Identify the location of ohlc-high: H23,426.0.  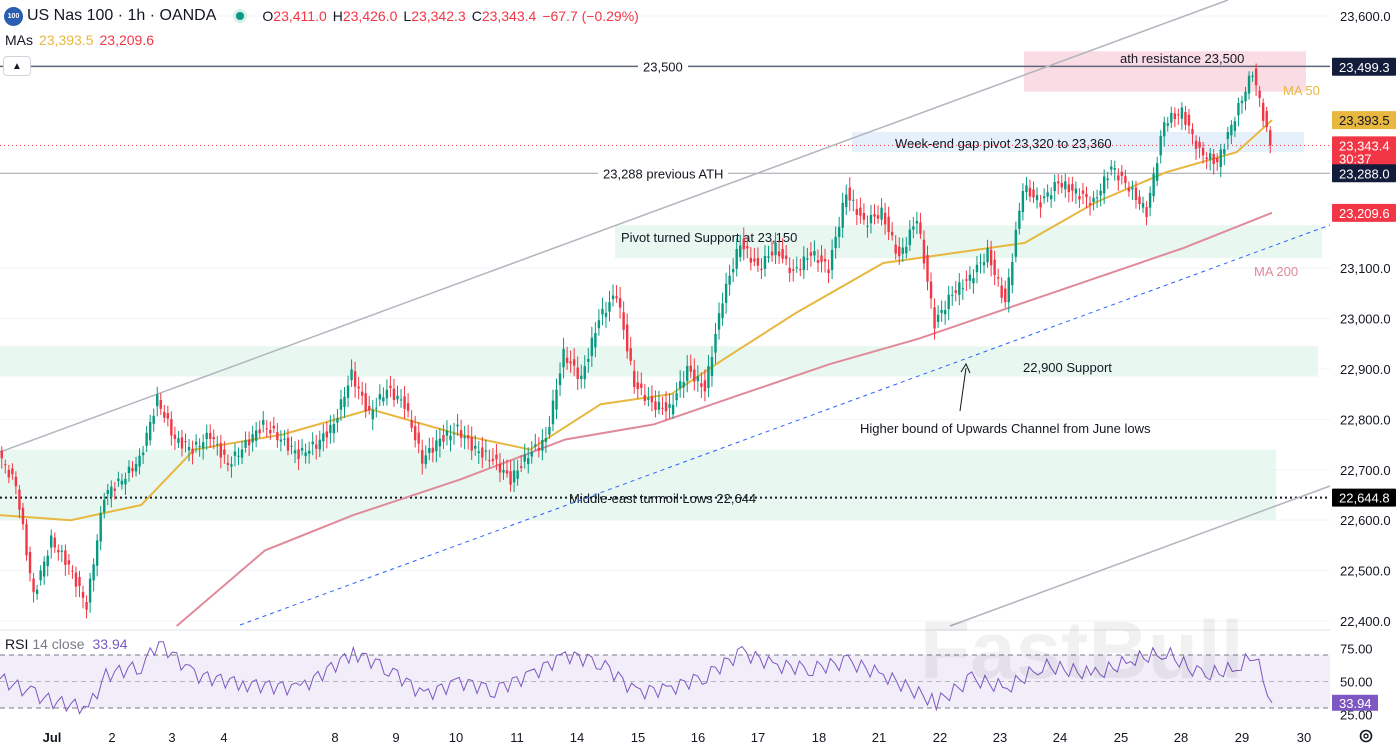
(365, 16).